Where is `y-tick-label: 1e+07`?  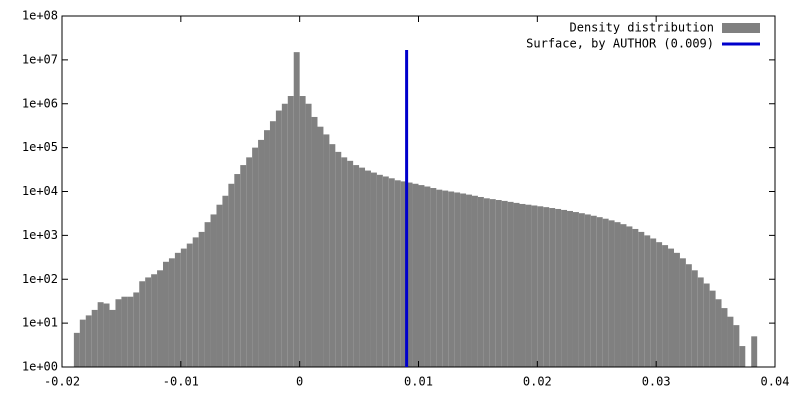
y-tick-label: 1e+07 is located at coordinates (40, 59).